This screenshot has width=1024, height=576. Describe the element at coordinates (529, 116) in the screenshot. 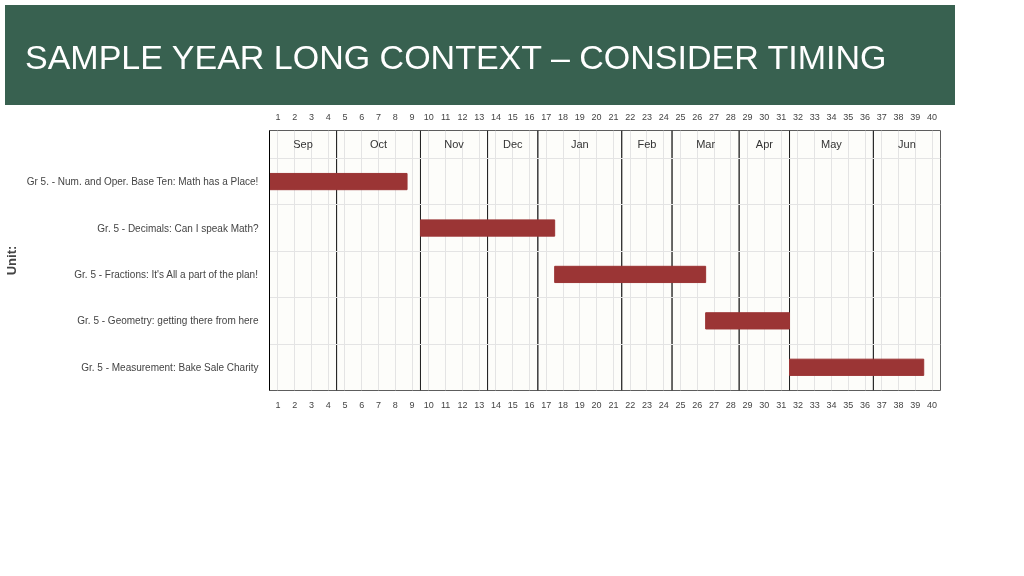

I see `x2-tick-label: 16` at that location.